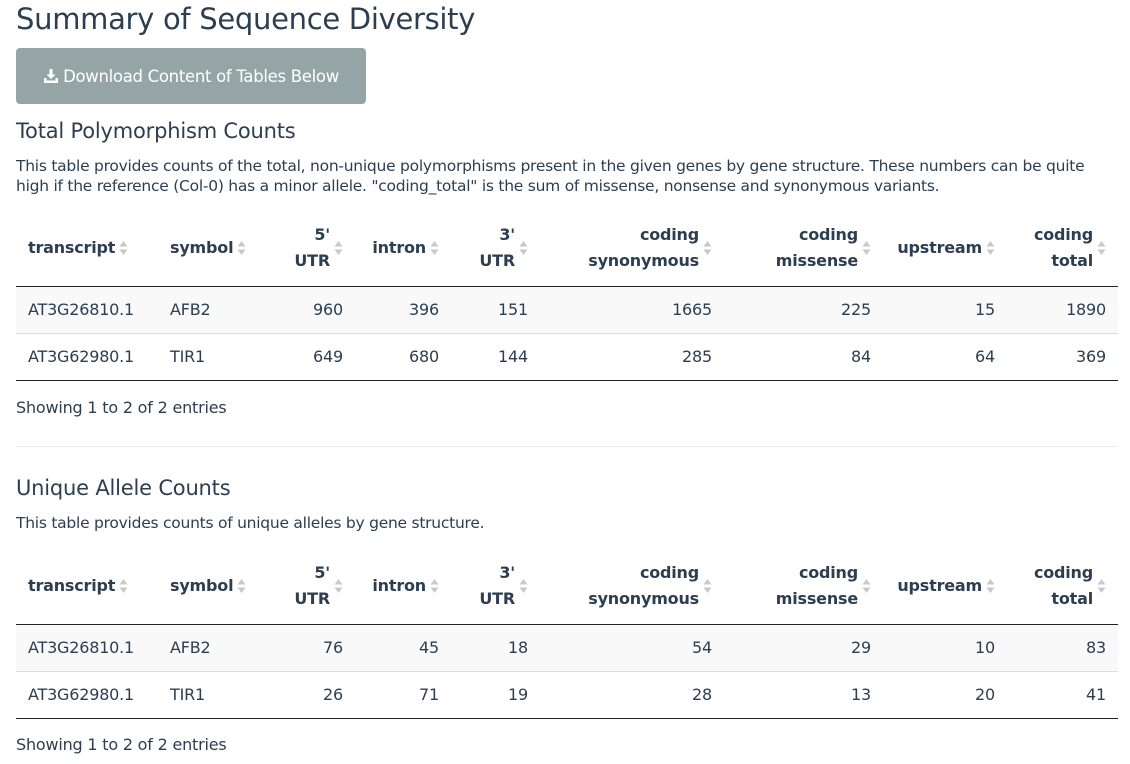  I want to click on divider, so click(567, 446).